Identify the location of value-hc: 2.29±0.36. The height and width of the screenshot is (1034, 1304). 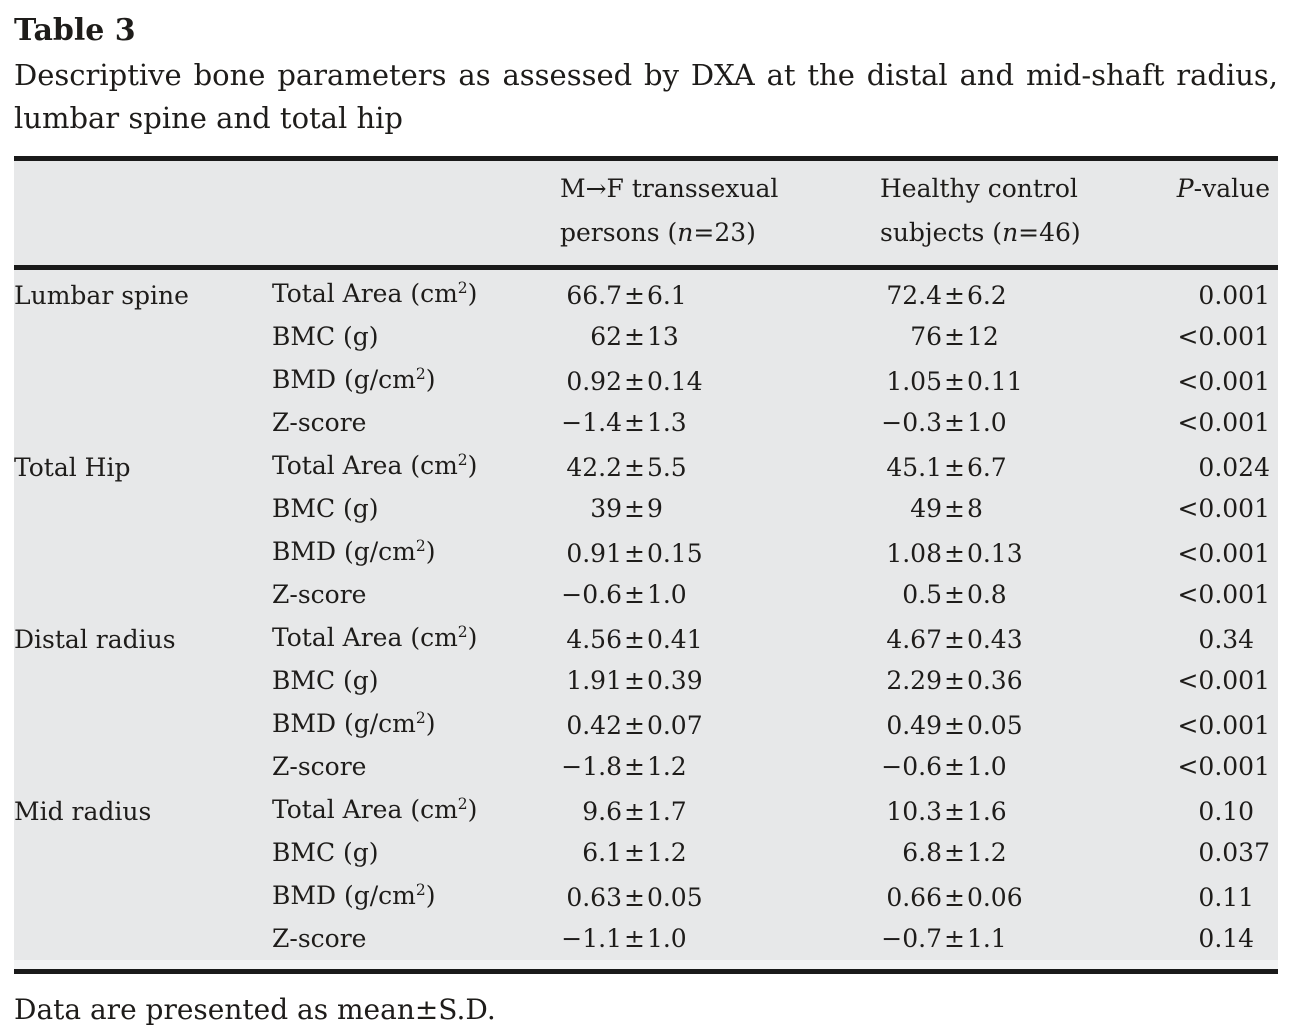
(1026, 680).